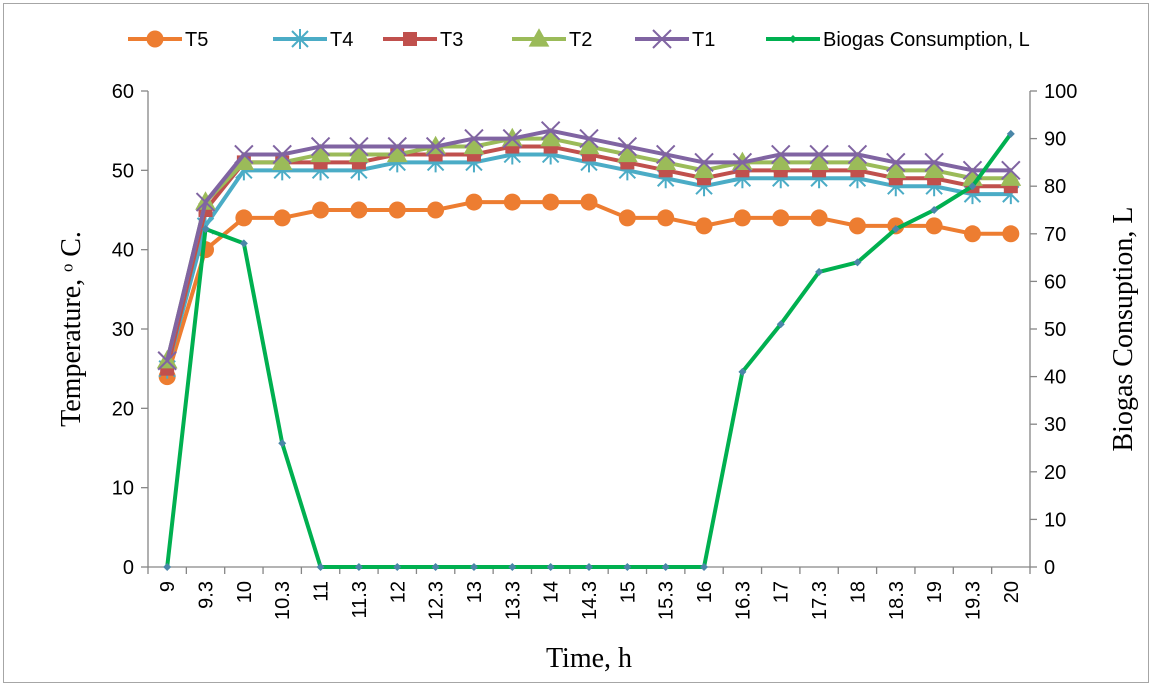 This screenshot has height=688, width=1154. Describe the element at coordinates (313, 40) in the screenshot. I see `legend-item: T4` at that location.